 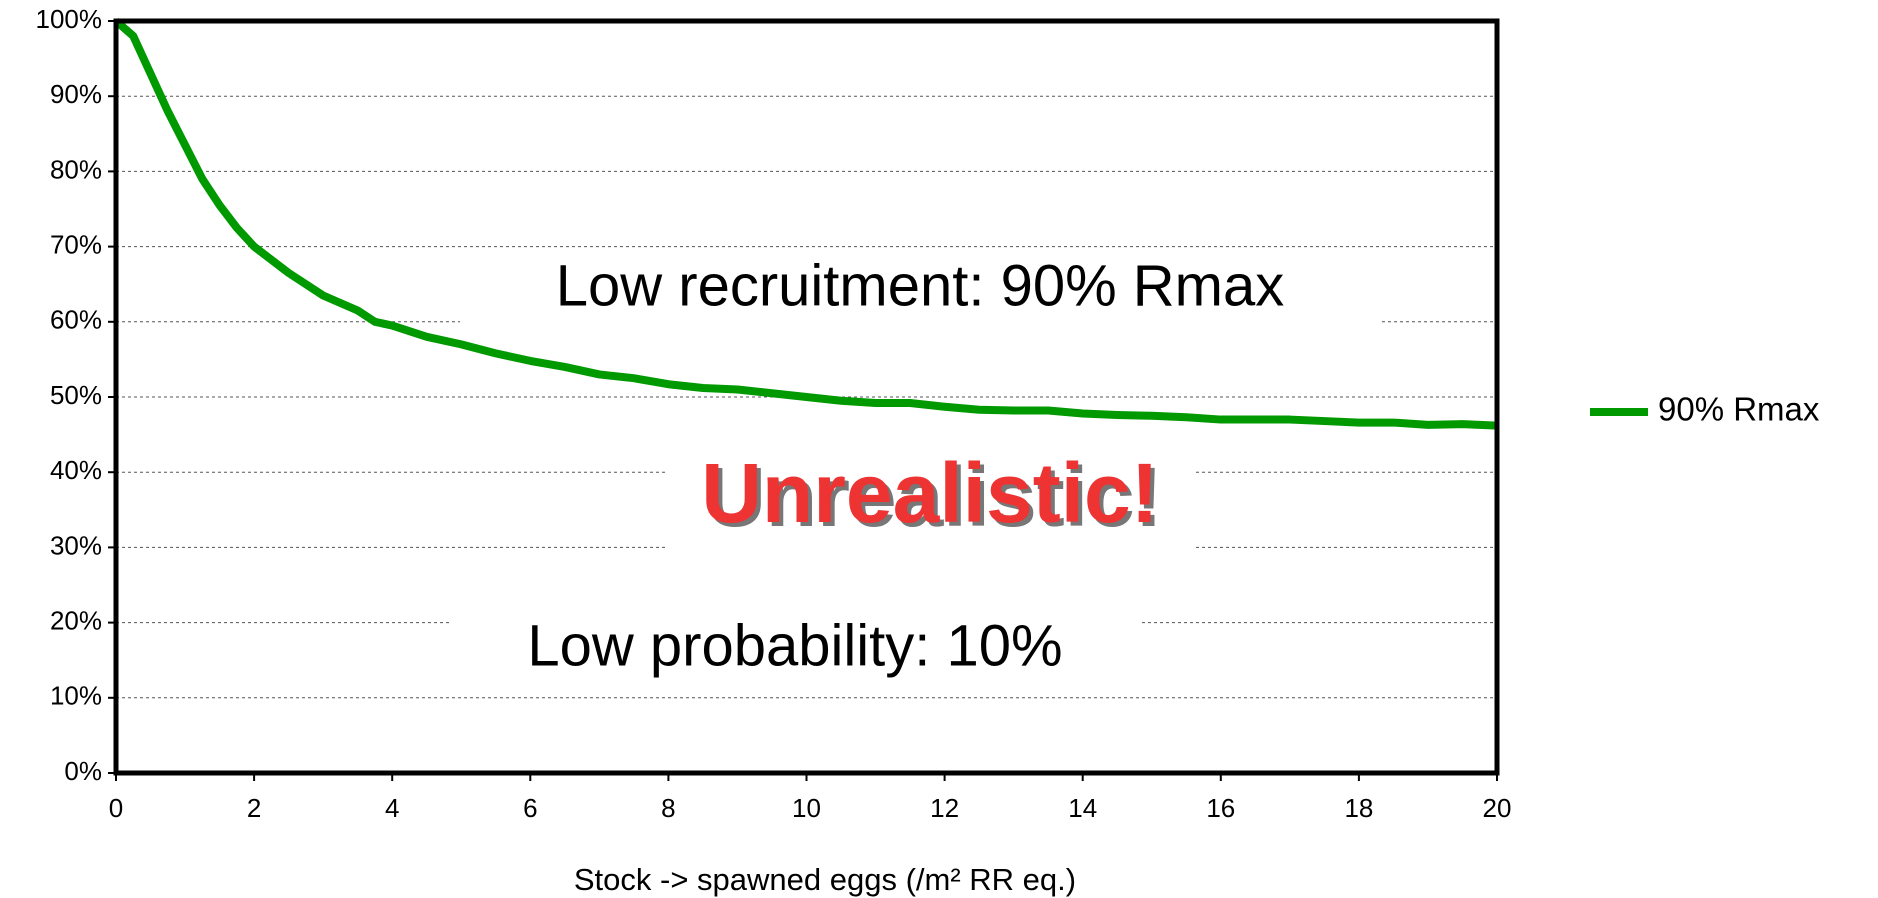 What do you see at coordinates (1739, 409) in the screenshot?
I see `legend-label: 90% Rmax` at bounding box center [1739, 409].